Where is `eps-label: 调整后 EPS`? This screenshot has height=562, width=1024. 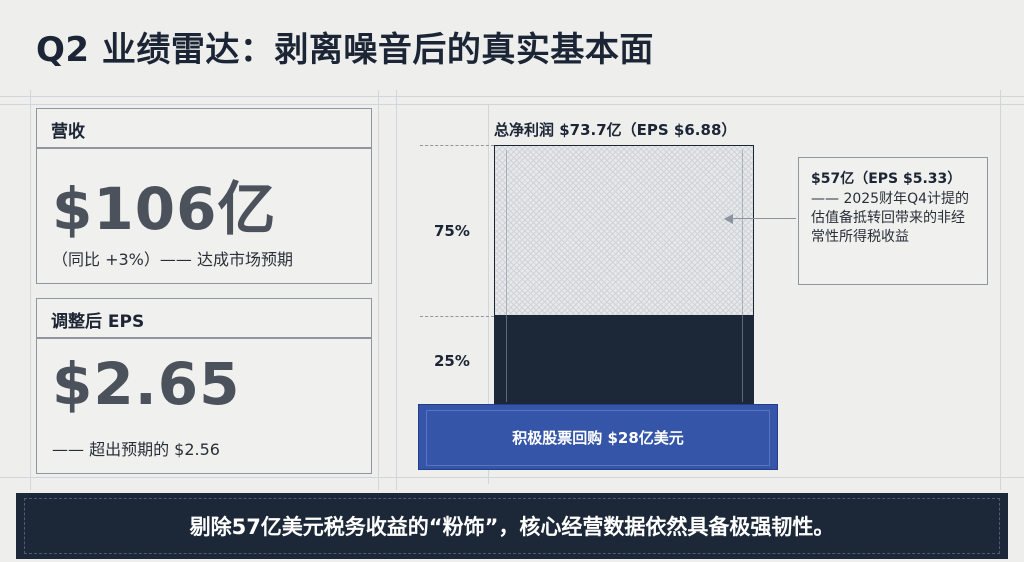
eps-label: 调整后 EPS is located at coordinates (98, 322).